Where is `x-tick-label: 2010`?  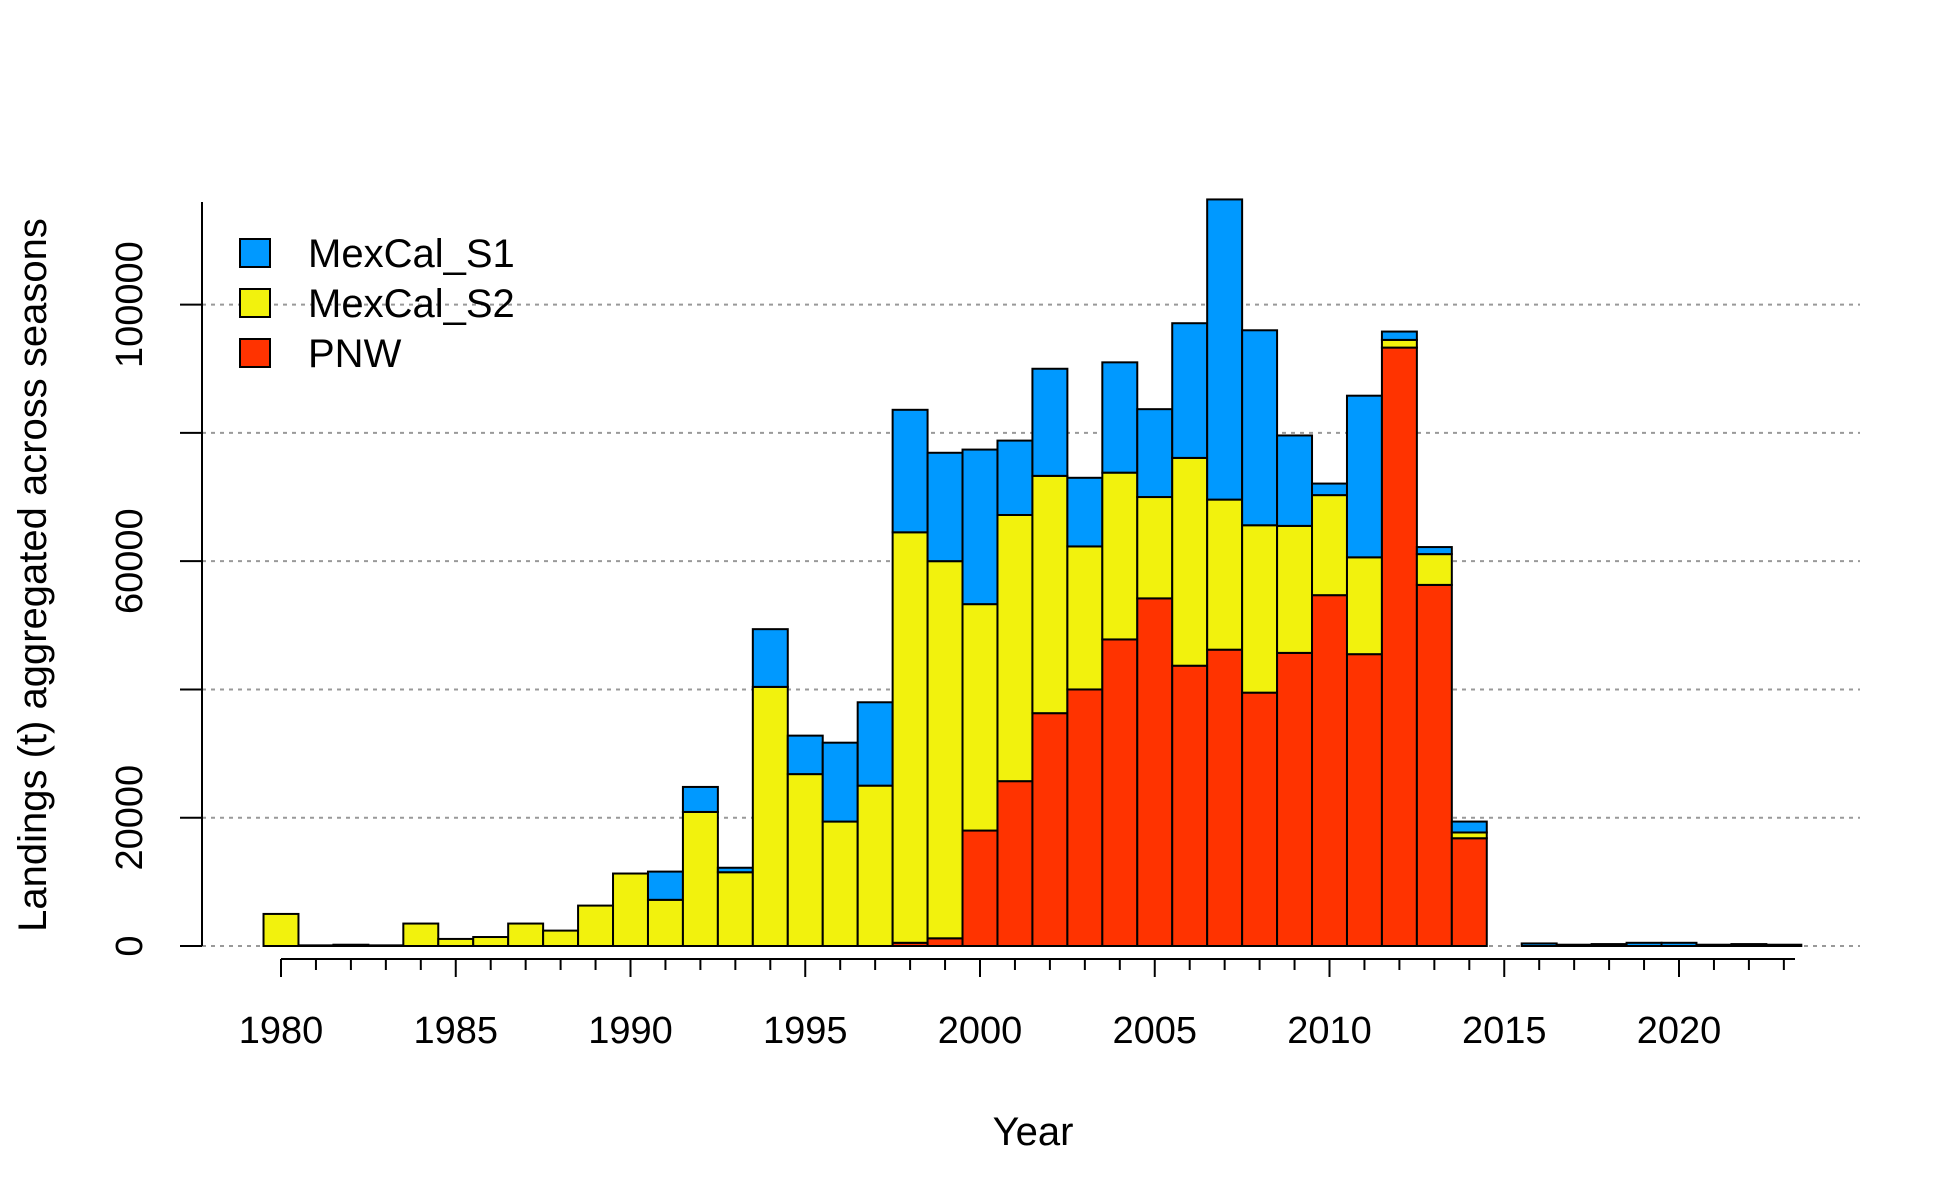 x-tick-label: 2010 is located at coordinates (1329, 1031).